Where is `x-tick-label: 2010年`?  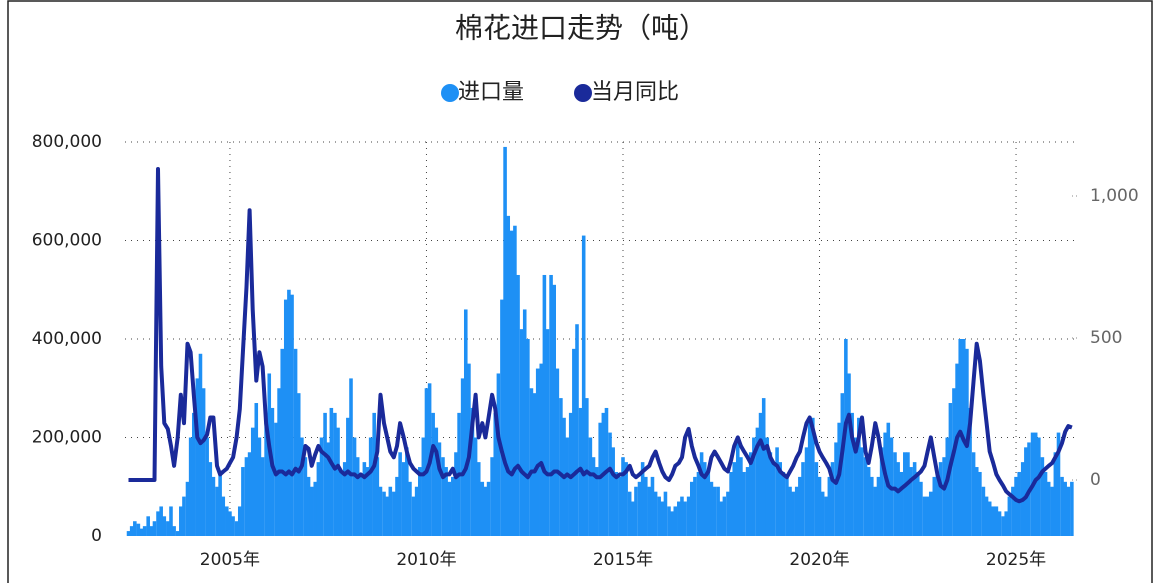
x-tick-label: 2010年 is located at coordinates (426, 560).